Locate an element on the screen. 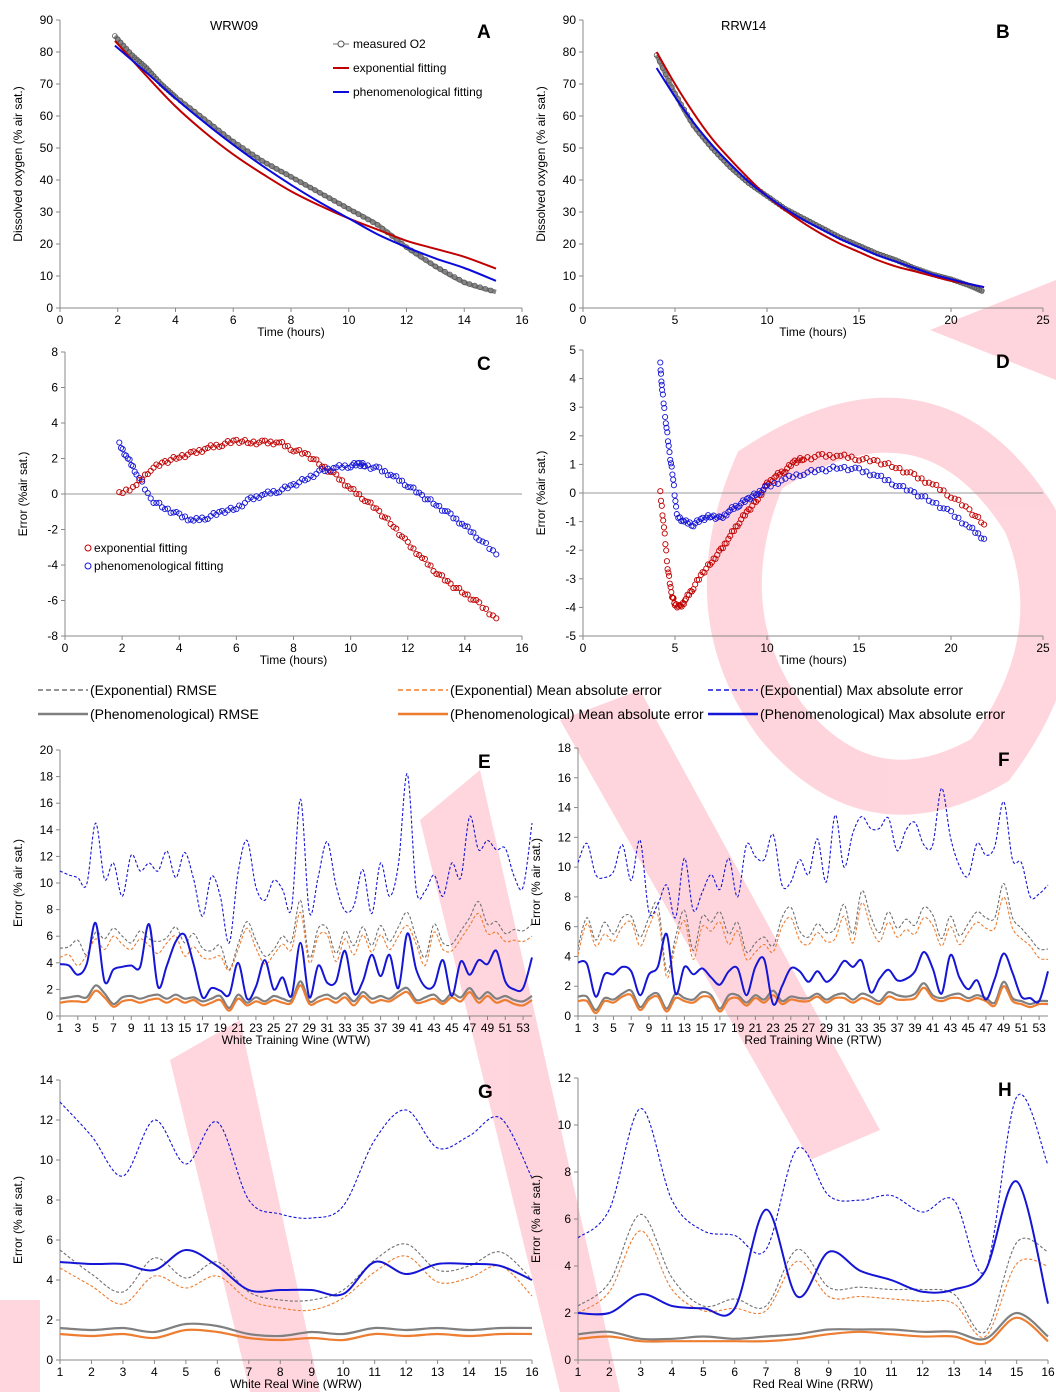  y-tick-label: 90 is located at coordinates (47, 20).